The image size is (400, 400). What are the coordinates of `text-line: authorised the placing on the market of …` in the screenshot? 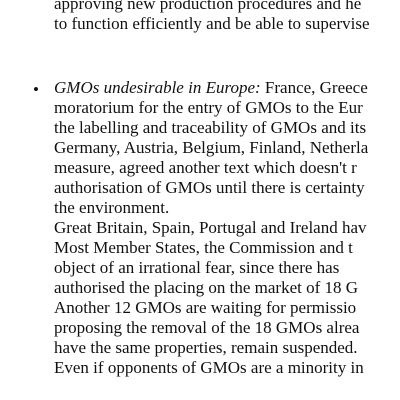 It's located at (206, 287).